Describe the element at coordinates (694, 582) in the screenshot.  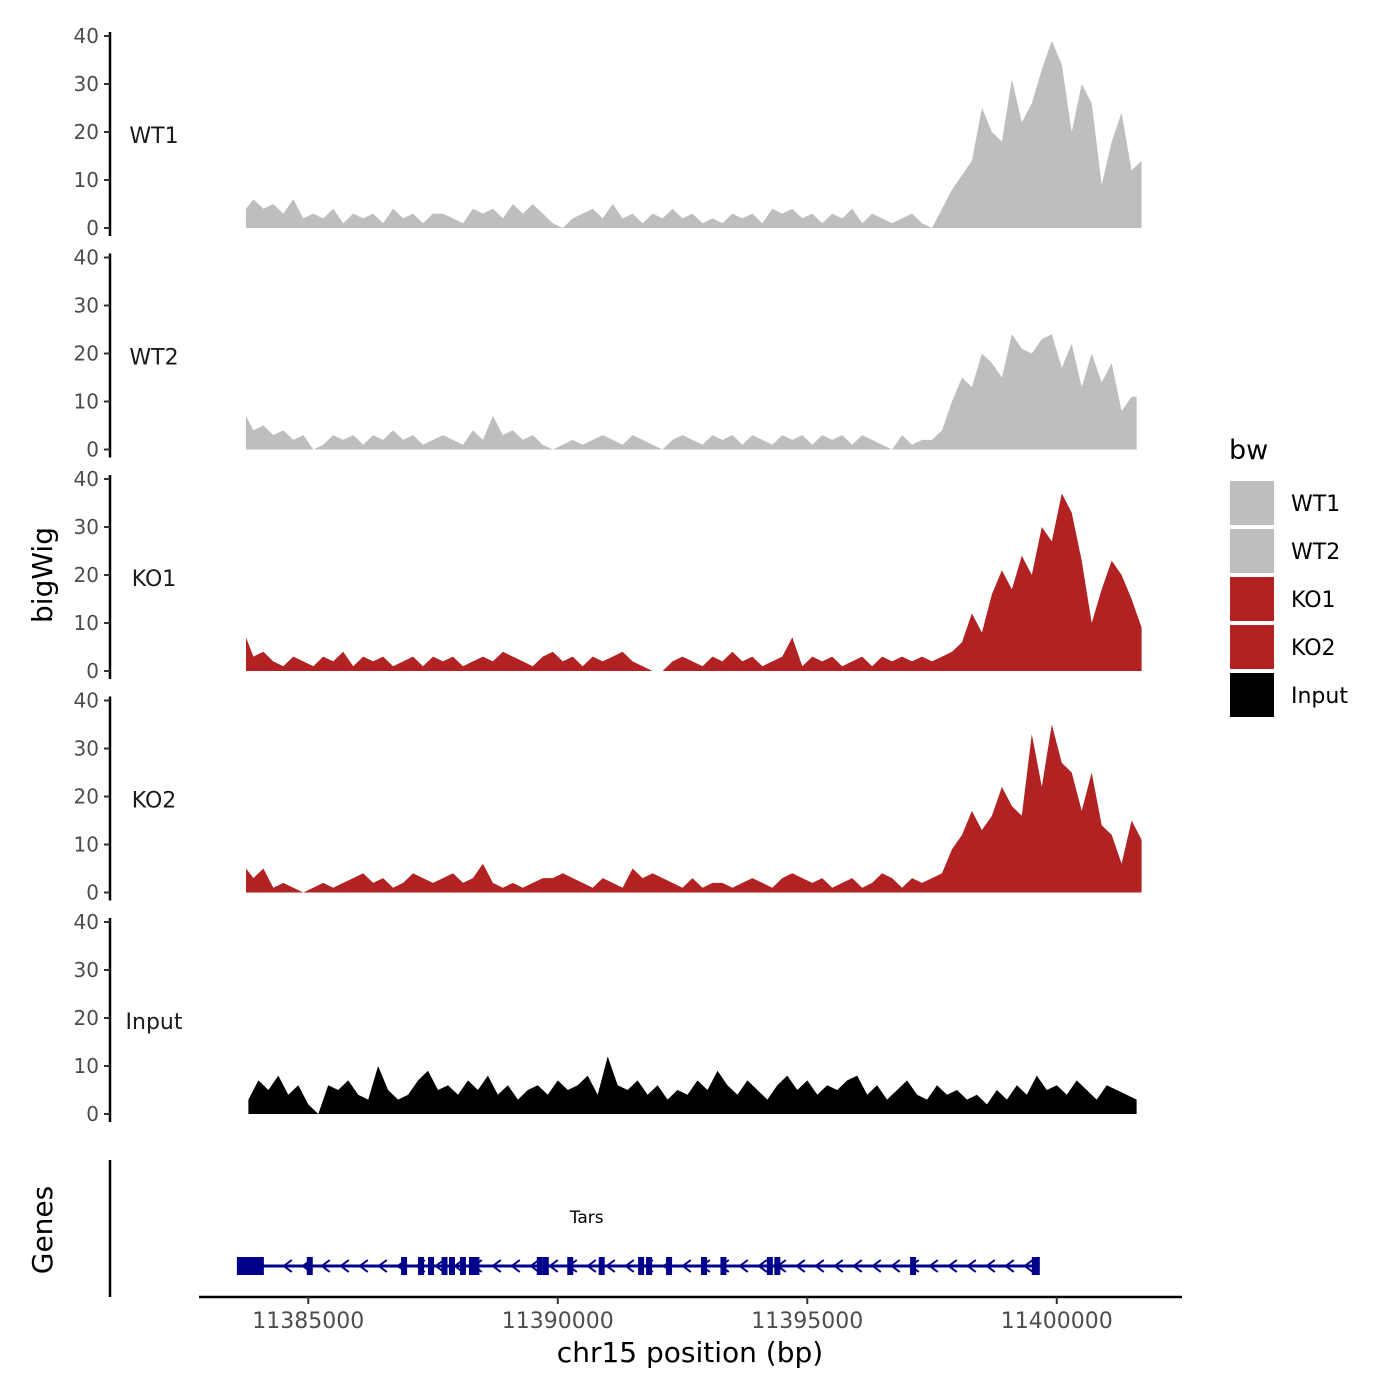
I see `area-ko1` at that location.